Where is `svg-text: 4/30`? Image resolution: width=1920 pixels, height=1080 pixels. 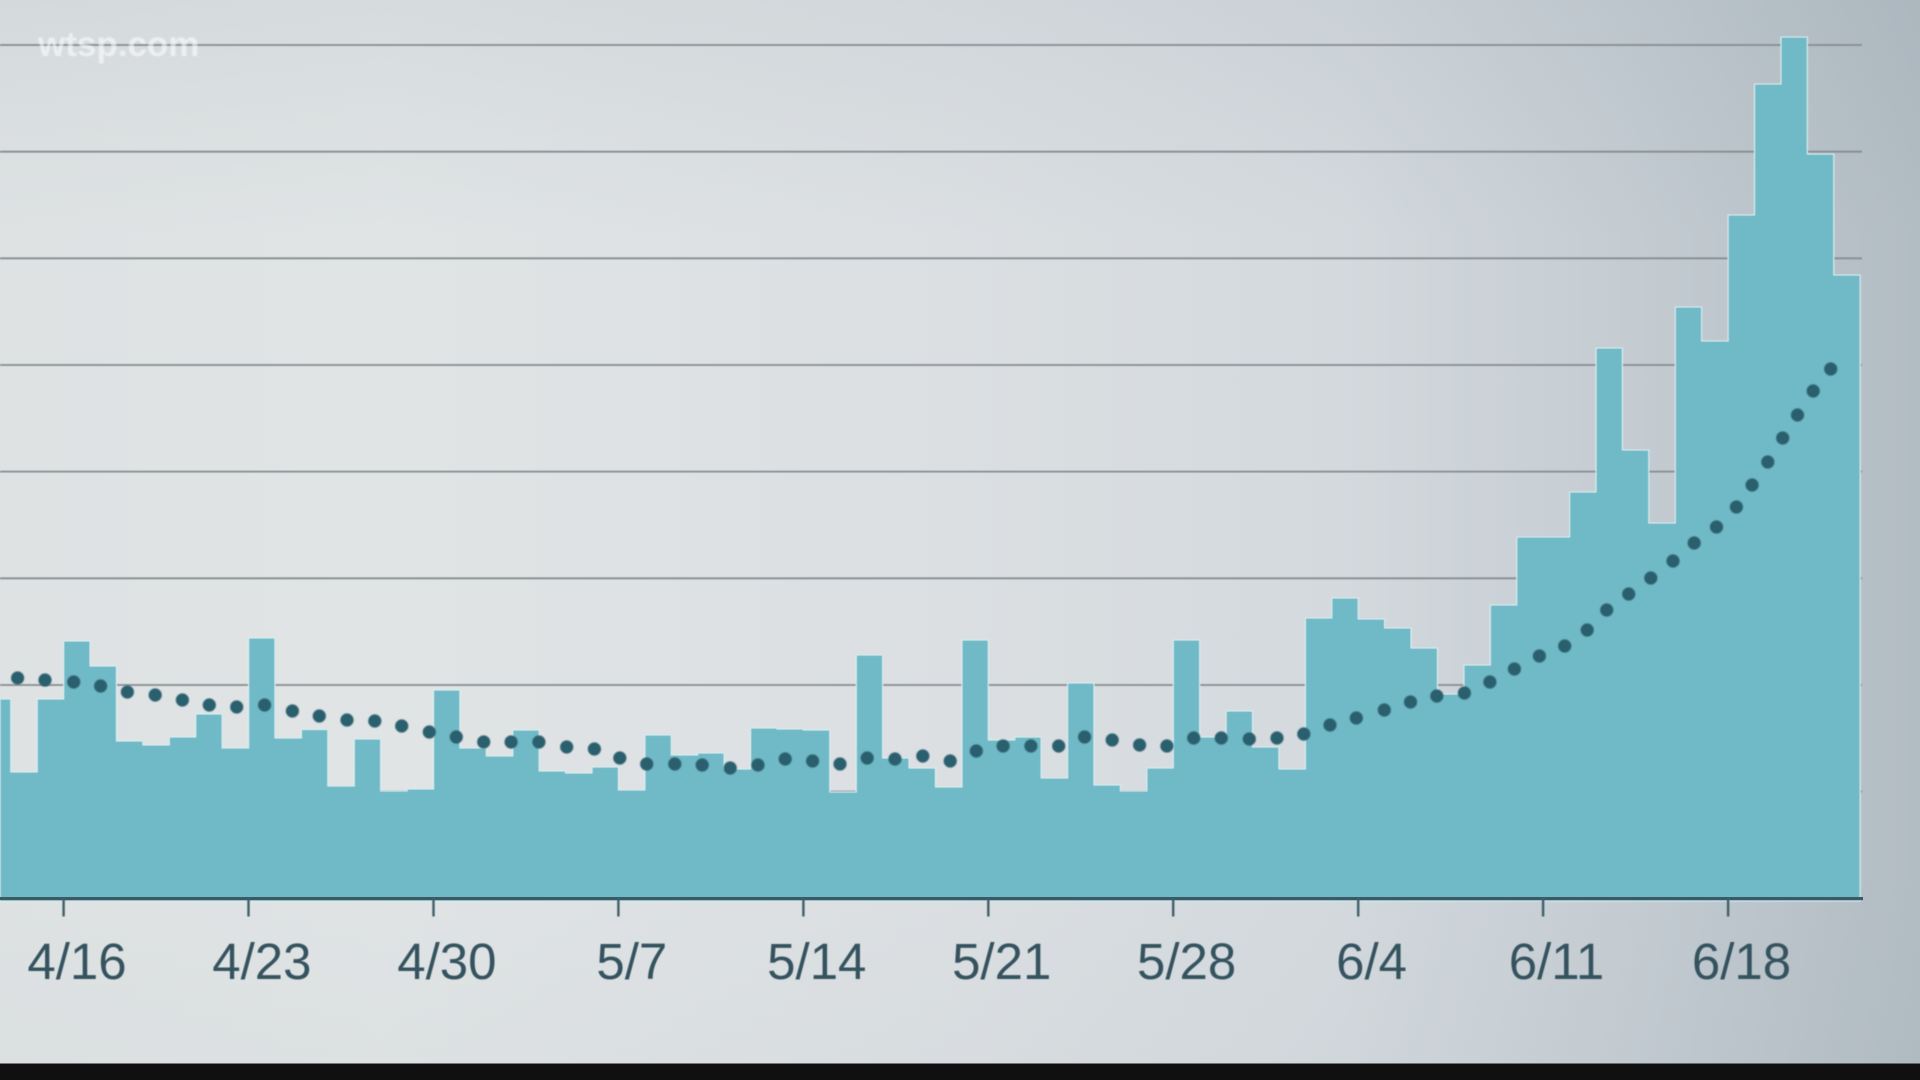
svg-text: 4/30 is located at coordinates (446, 961).